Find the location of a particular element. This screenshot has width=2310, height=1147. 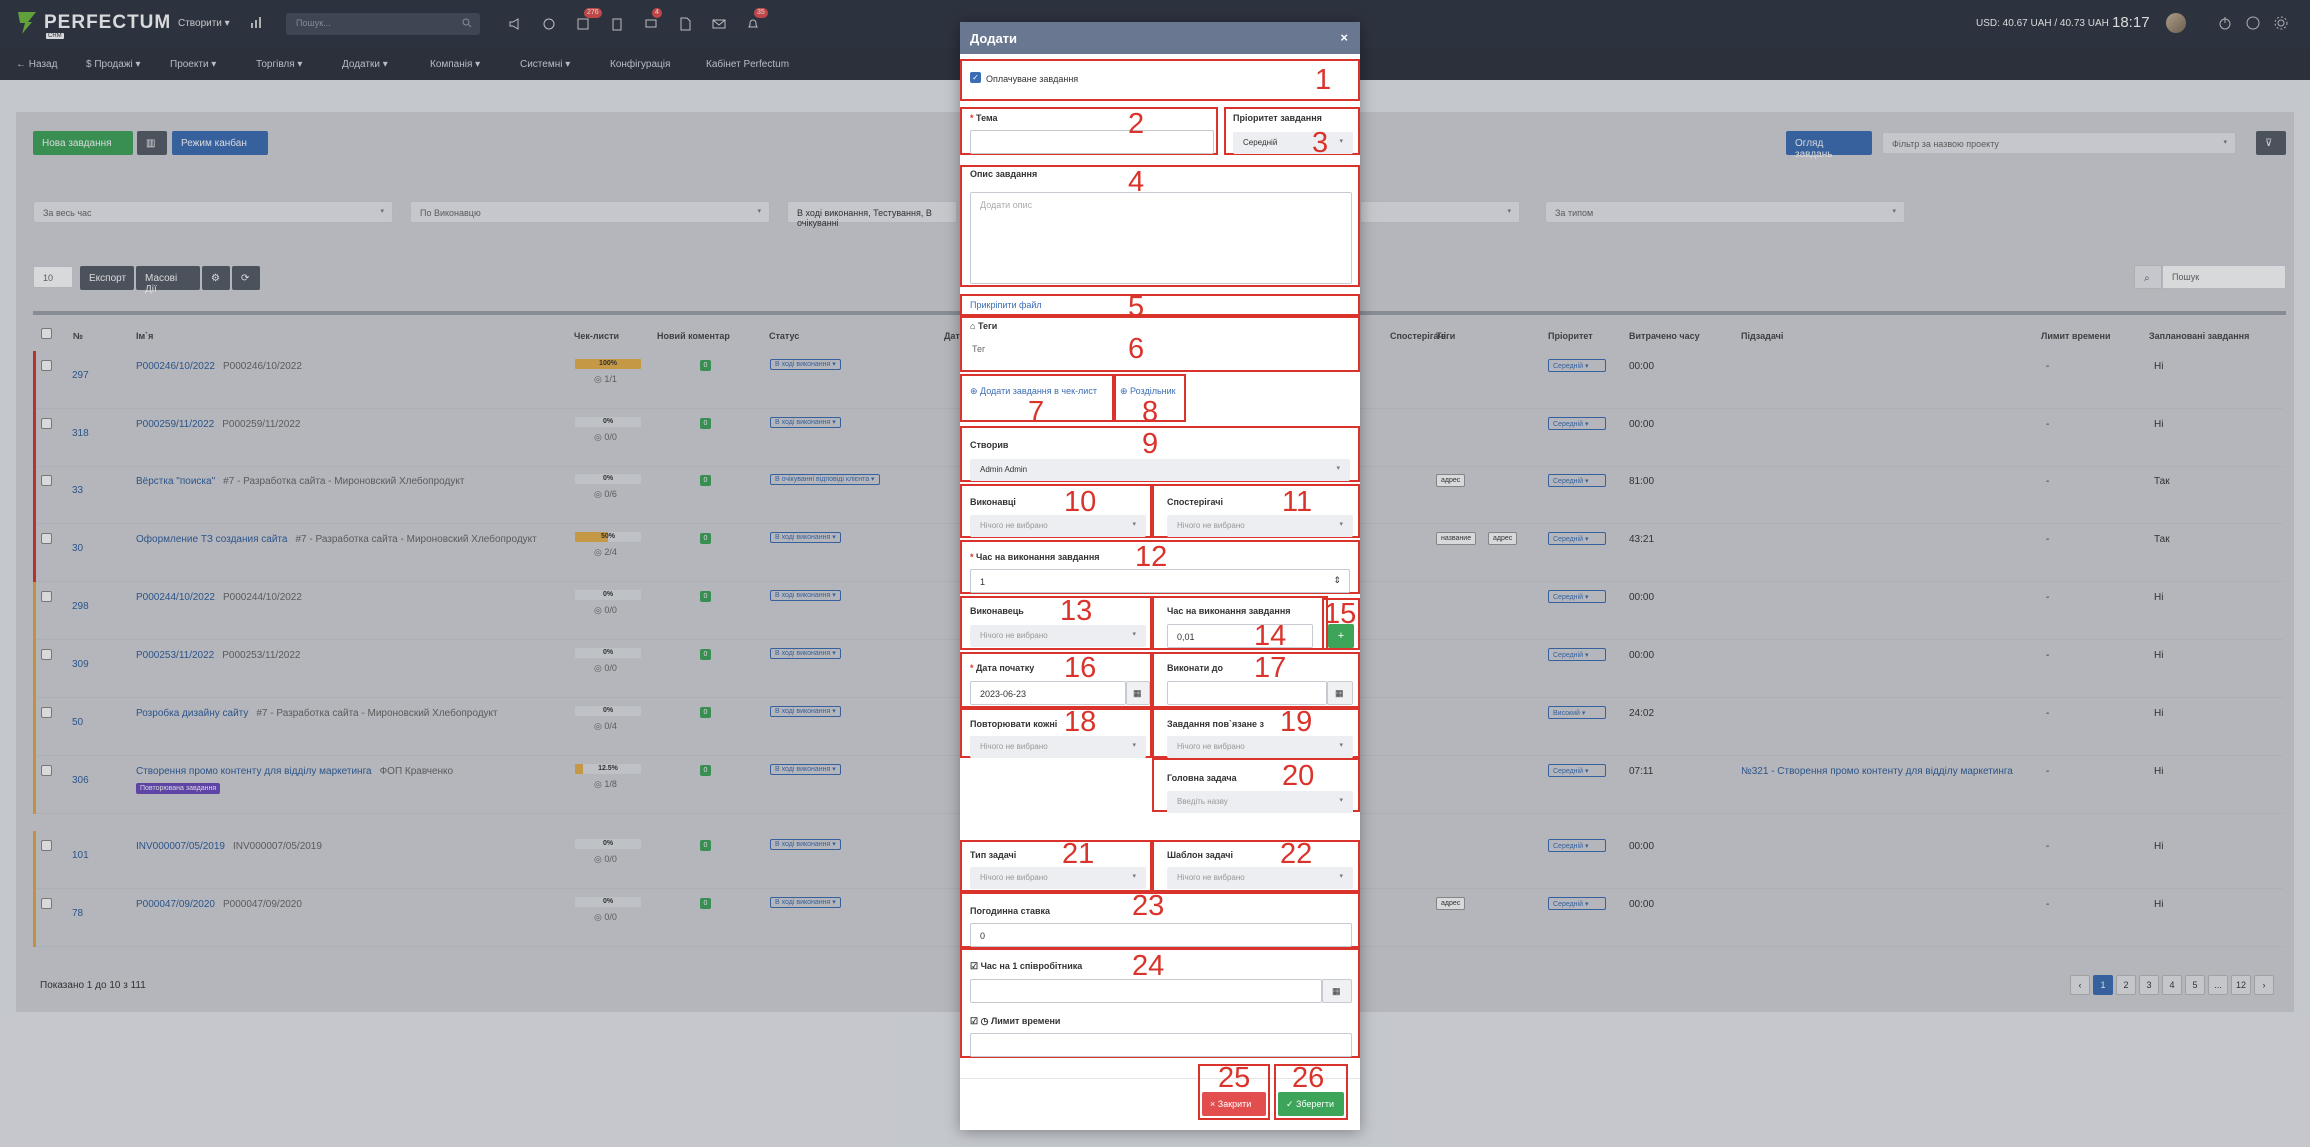

per-employee-input is located at coordinates (1146, 991).